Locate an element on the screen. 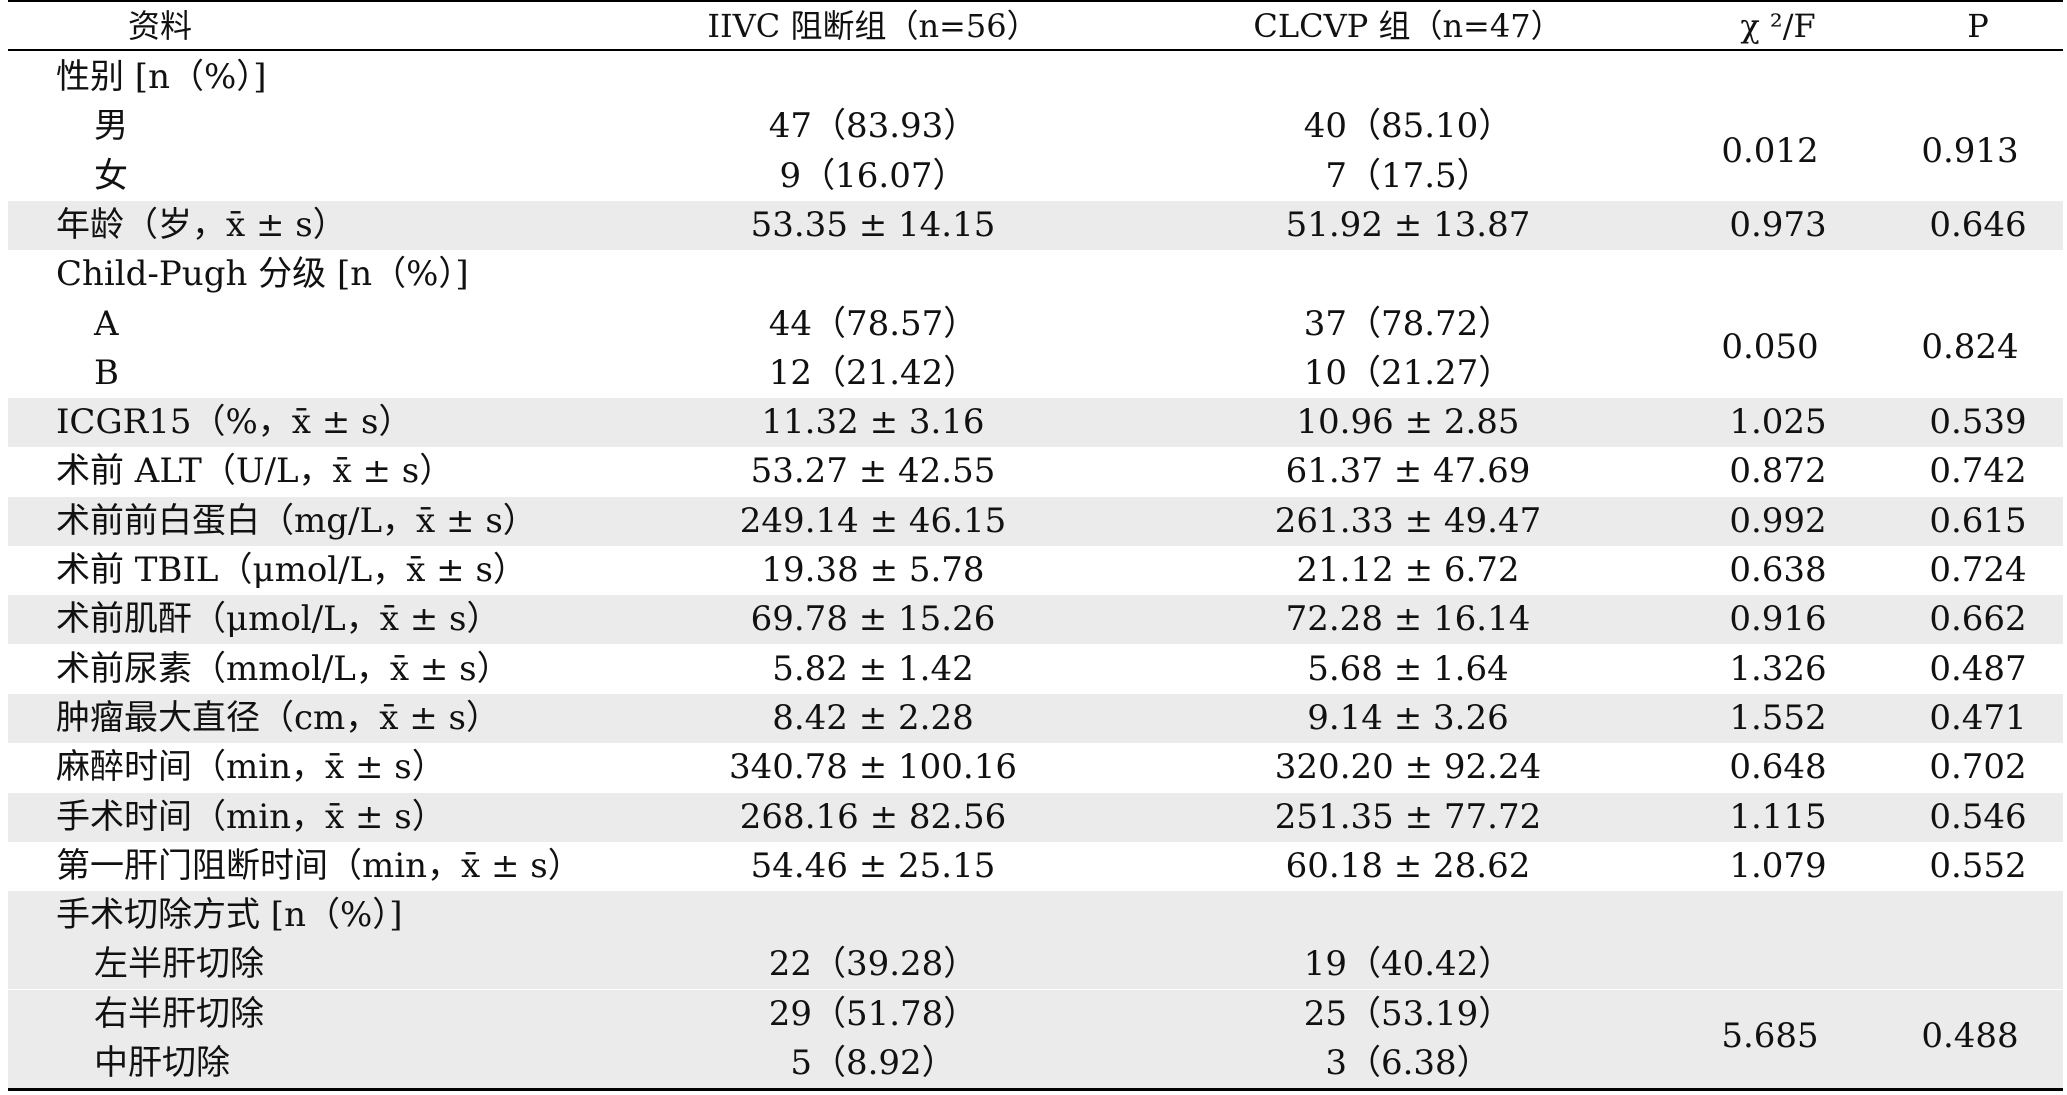 Image resolution: width=2067 pixels, height=1095 pixels. row-group1-value: 9（16.07） is located at coordinates (873, 175).